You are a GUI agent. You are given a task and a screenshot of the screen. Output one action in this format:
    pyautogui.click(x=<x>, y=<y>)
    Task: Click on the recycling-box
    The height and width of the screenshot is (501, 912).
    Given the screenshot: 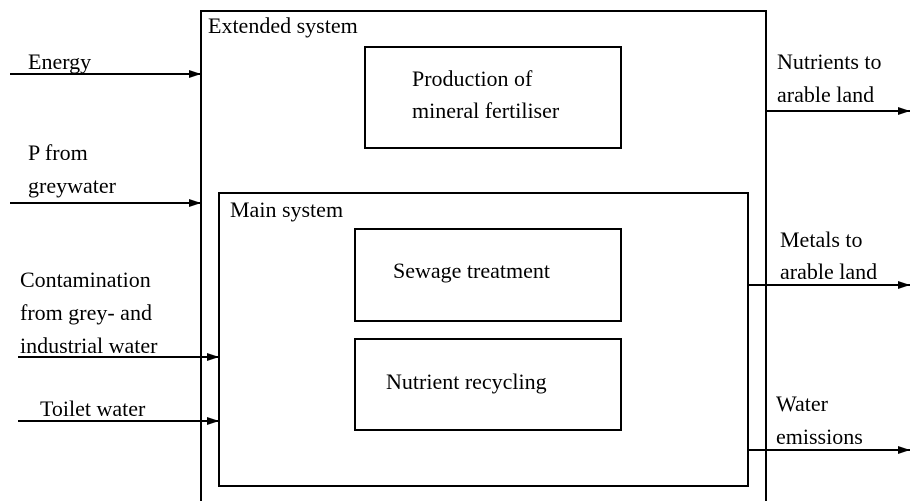 What is the action you would take?
    pyautogui.click(x=488, y=384)
    